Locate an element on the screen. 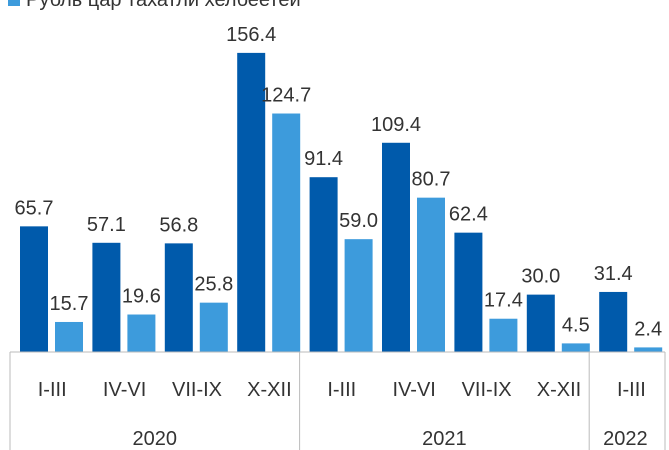 This screenshot has width=669, height=450. data-label: 156.4 is located at coordinates (251, 35).